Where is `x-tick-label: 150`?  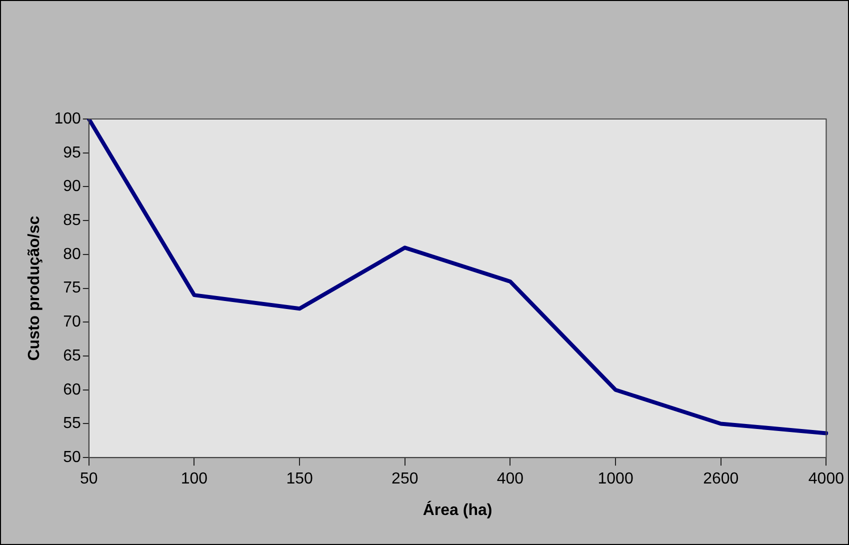 x-tick-label: 150 is located at coordinates (299, 479).